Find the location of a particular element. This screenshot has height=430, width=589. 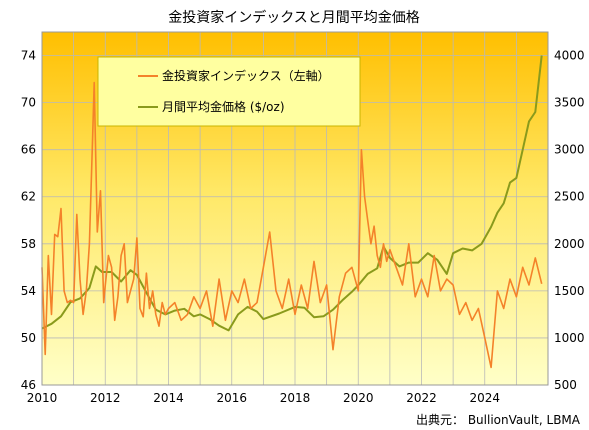

source-note: 出典元： BullionVault, LBMA is located at coordinates (498, 420).